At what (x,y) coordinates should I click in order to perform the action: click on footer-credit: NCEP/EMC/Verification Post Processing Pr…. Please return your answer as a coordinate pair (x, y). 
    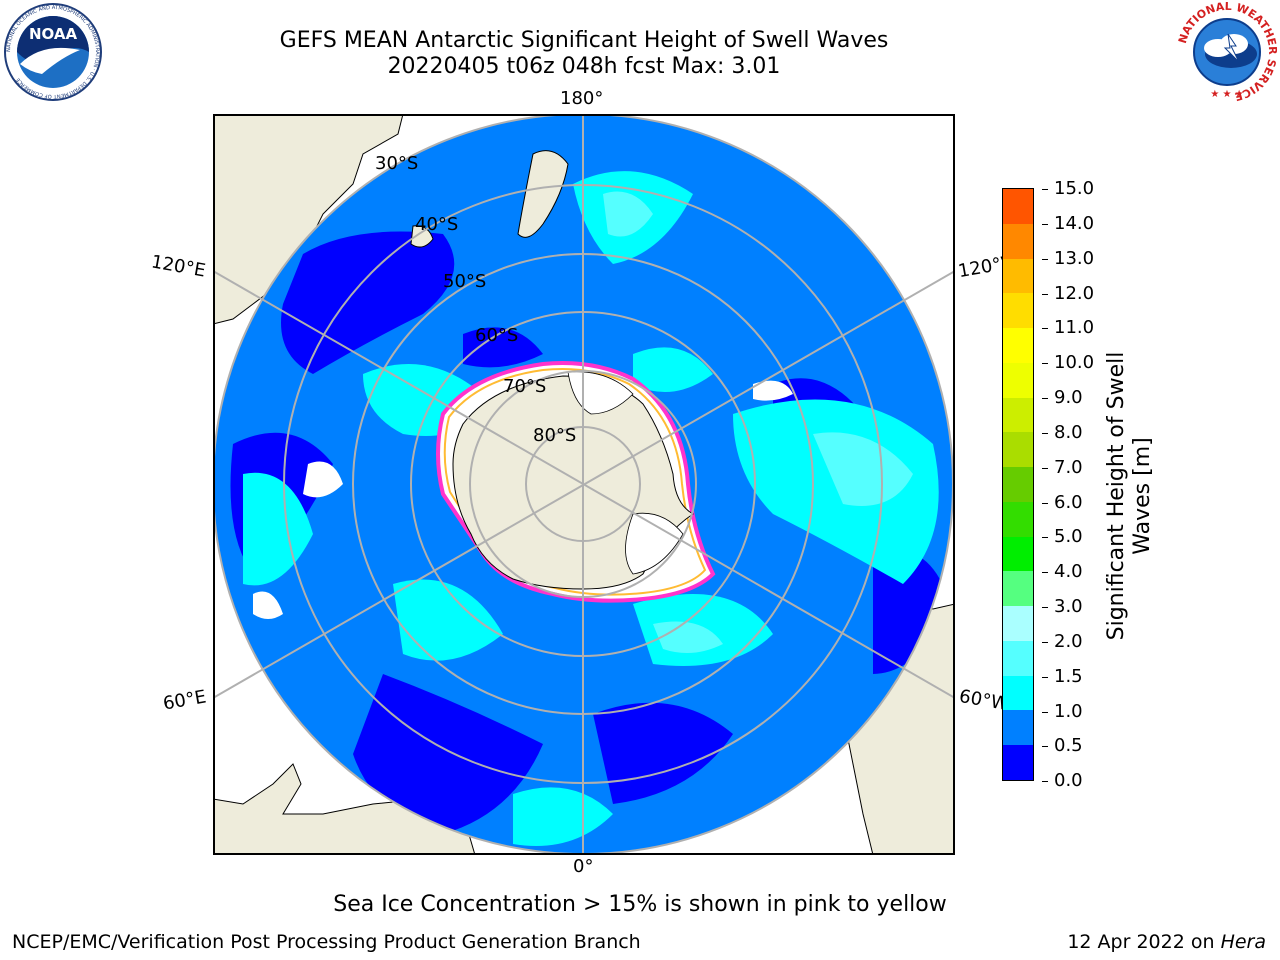
    Looking at the image, I should click on (326, 942).